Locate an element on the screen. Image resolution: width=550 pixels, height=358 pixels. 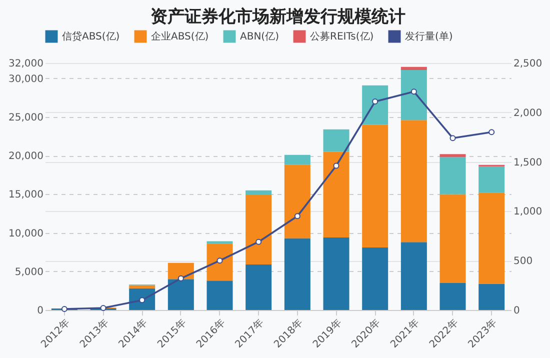
y-tick-label: 30,000 is located at coordinates (26, 79).